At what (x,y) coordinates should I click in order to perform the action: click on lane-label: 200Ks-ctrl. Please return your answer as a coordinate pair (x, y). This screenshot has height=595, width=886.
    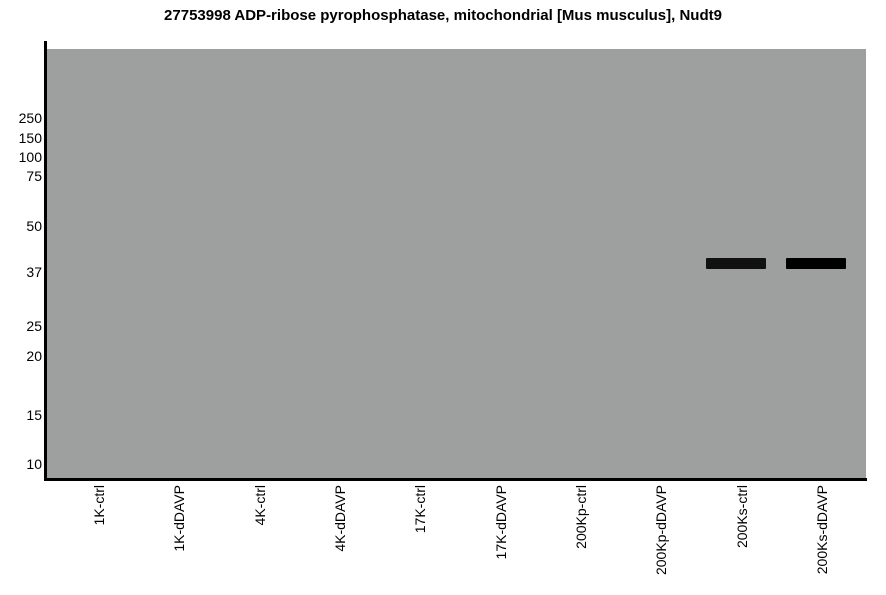
    Looking at the image, I should click on (741, 517).